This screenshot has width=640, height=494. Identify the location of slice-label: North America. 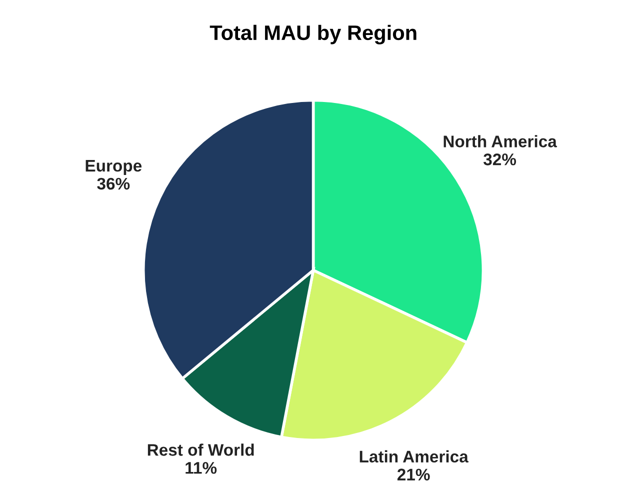
(501, 141).